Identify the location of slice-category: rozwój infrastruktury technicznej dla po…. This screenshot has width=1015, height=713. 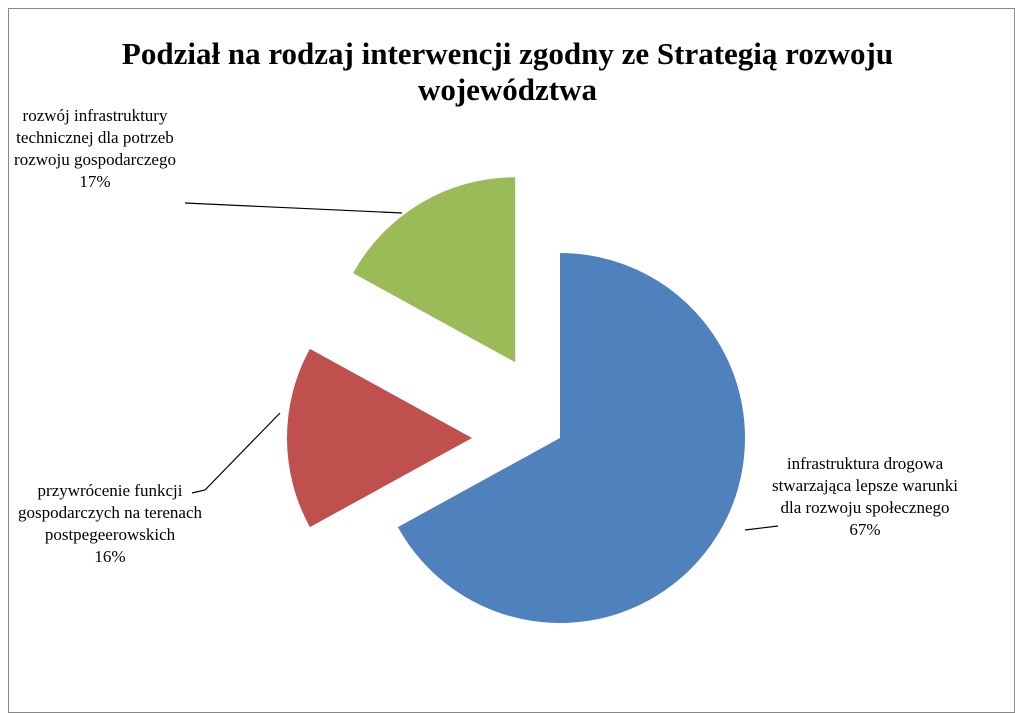
(95, 137).